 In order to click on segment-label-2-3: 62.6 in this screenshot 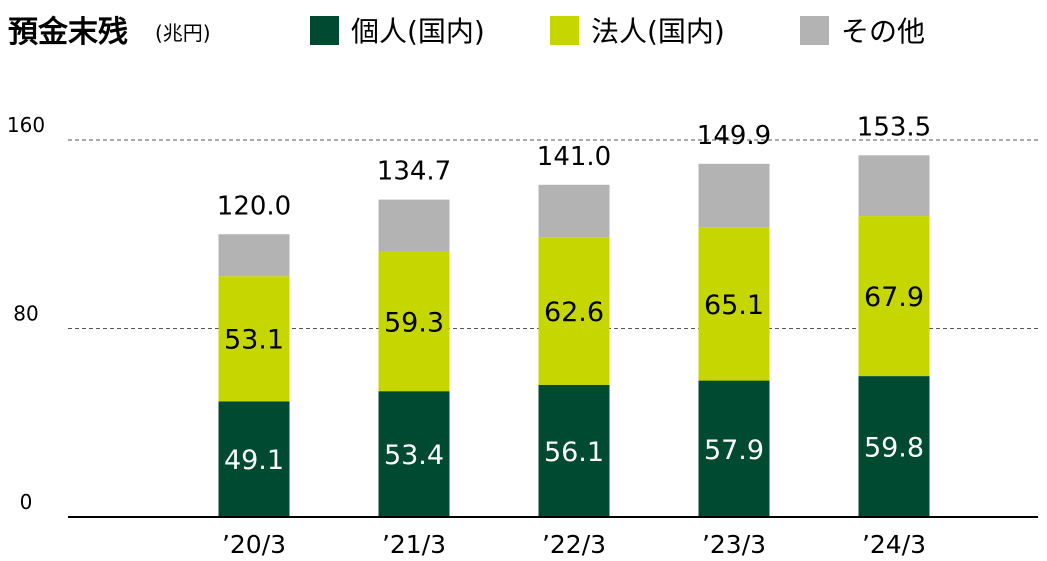, I will do `click(574, 312)`.